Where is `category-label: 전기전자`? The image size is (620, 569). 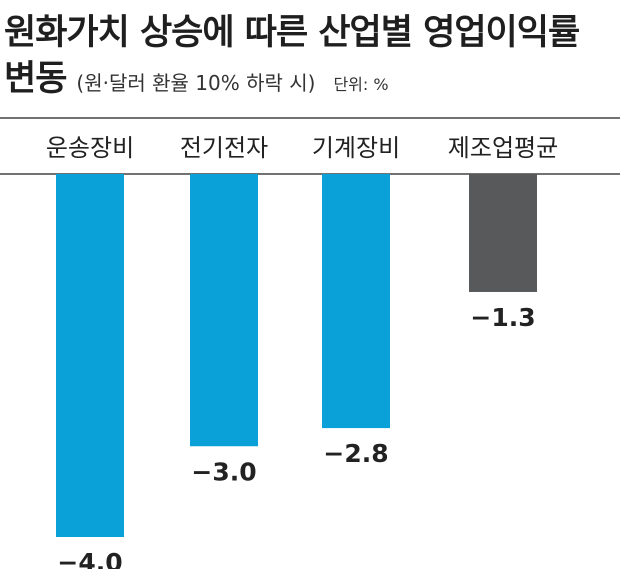 category-label: 전기전자 is located at coordinates (224, 148).